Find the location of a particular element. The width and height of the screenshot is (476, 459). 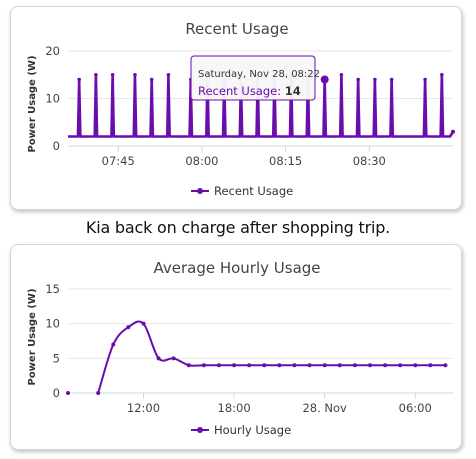

tooltip-value-line: Recent Usage: 14 is located at coordinates (249, 91).